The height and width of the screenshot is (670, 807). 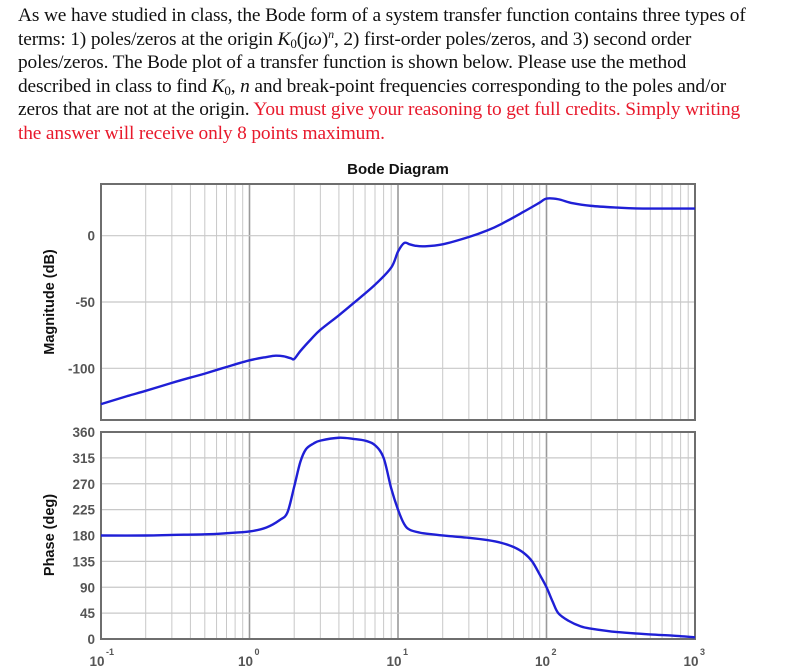 I want to click on problem-text-segment: ω, so click(x=315, y=39).